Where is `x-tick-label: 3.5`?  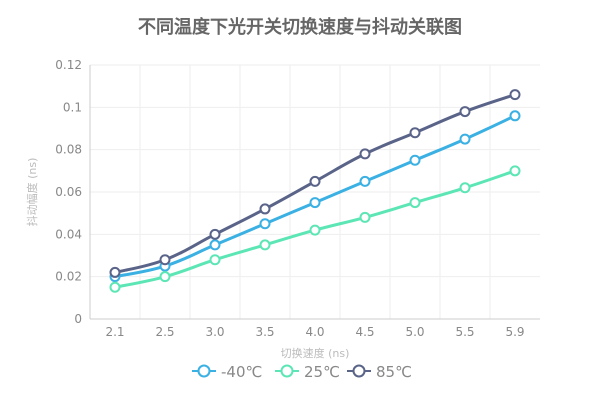 x-tick-label: 3.5 is located at coordinates (264, 332).